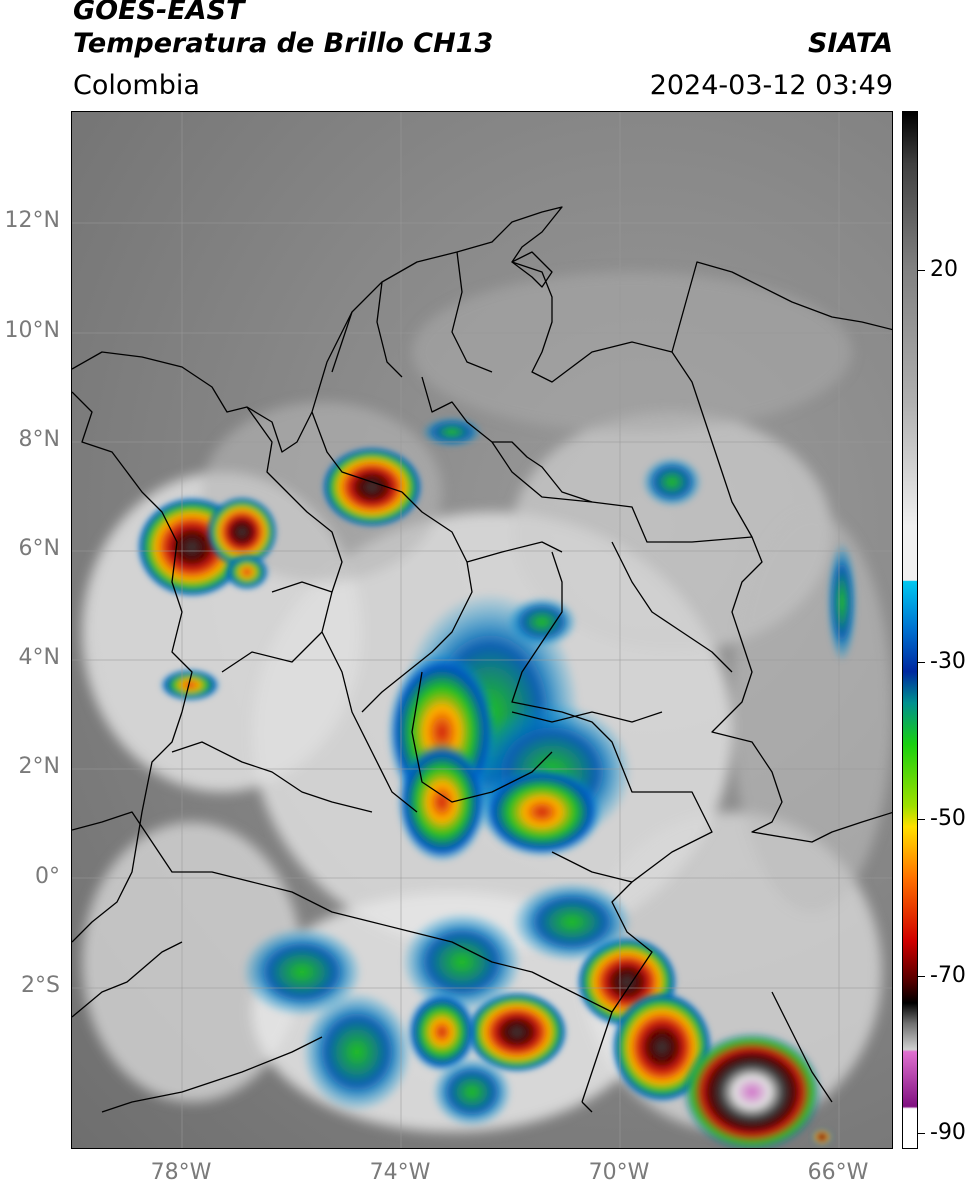 This screenshot has height=1190, width=966. Describe the element at coordinates (32, 330) in the screenshot. I see `lat-label-10n: 10°N` at that location.